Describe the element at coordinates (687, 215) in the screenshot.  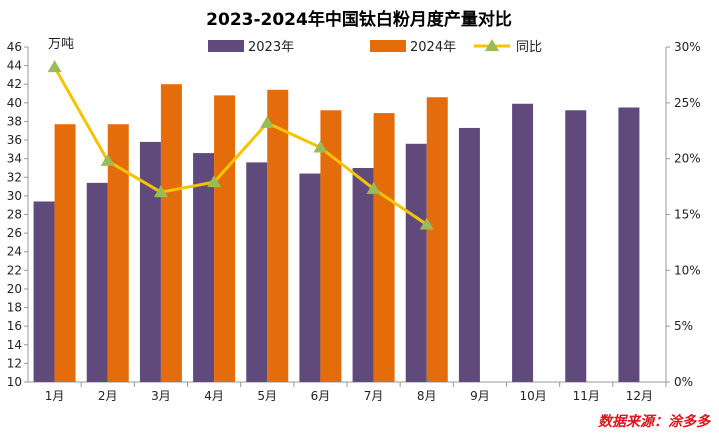
I see `y-right-tick-label: 15%` at that location.